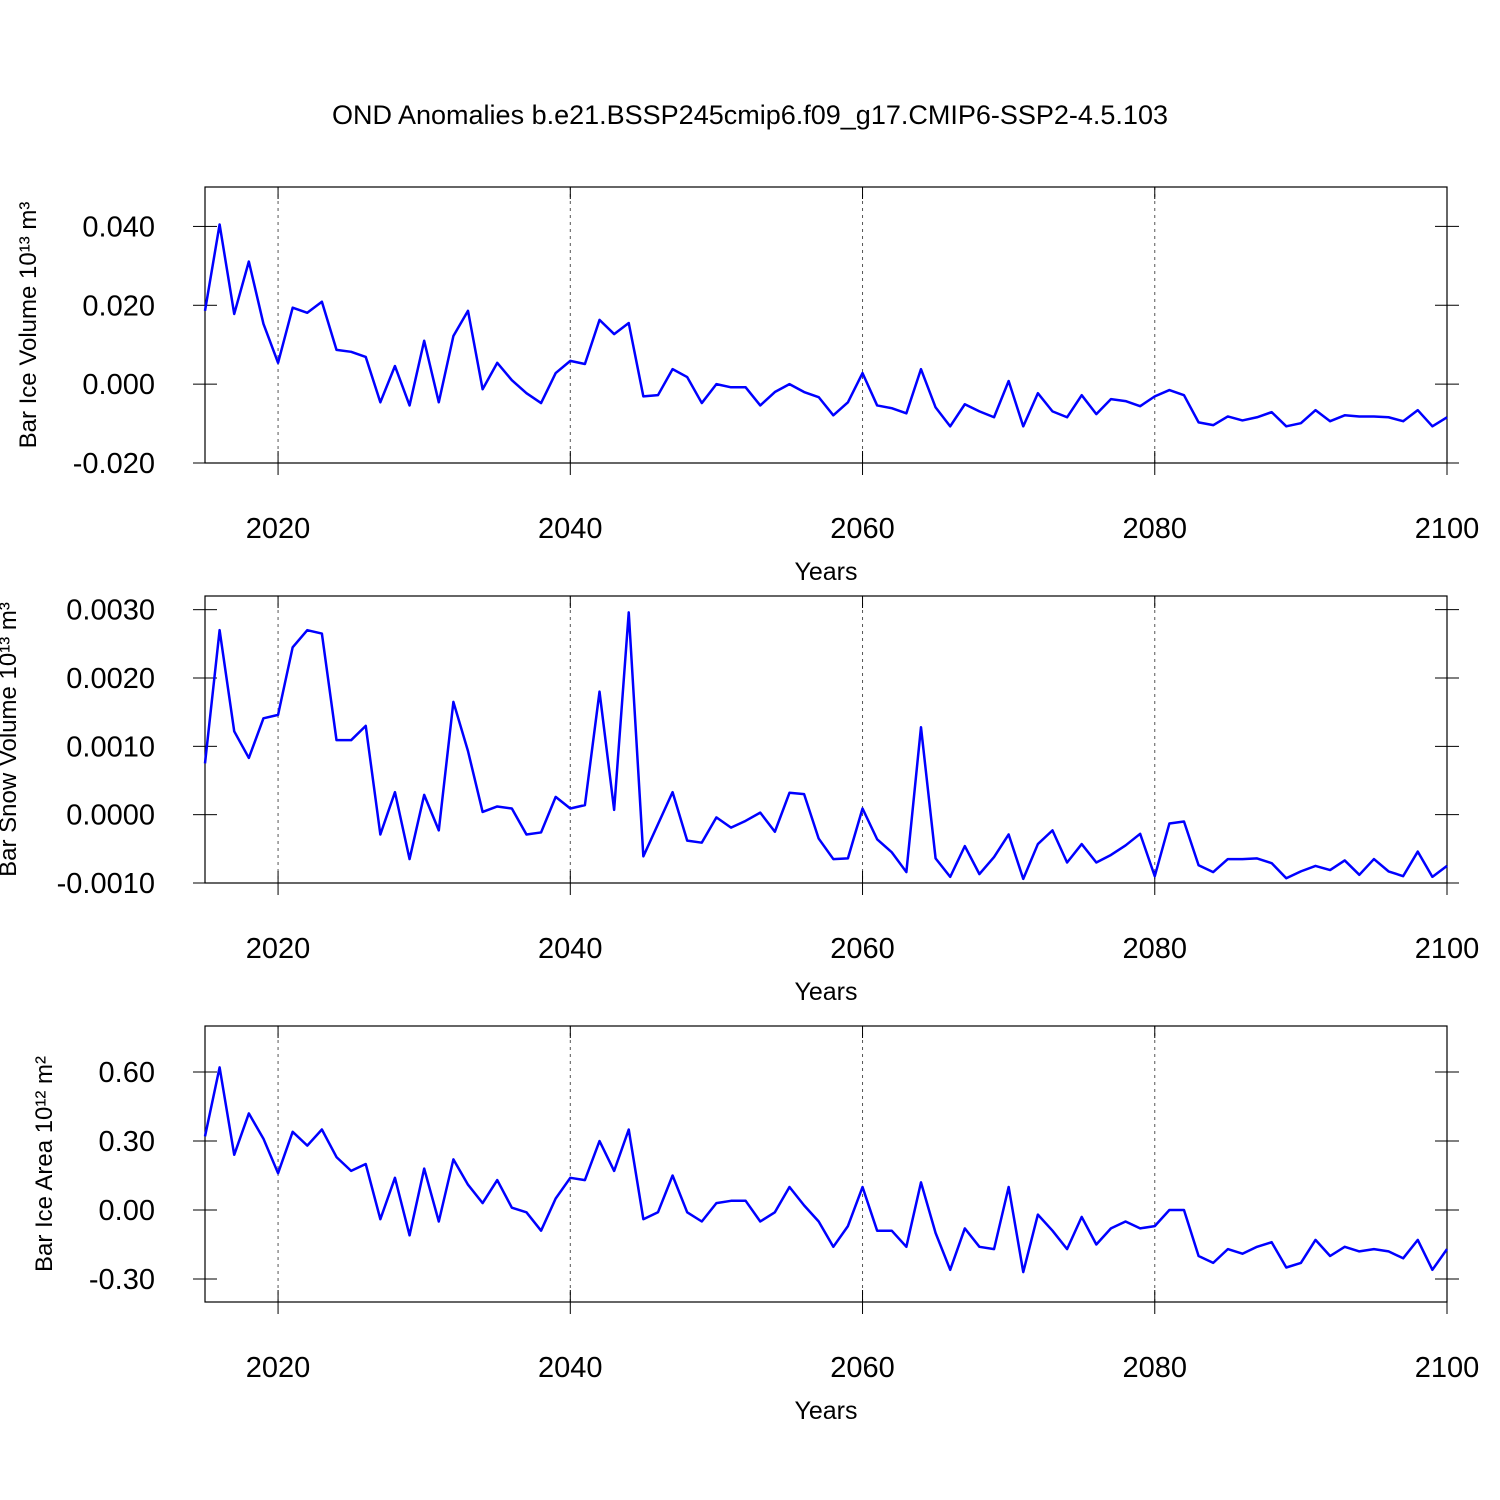 This screenshot has height=1500, width=1500. What do you see at coordinates (118, 227) in the screenshot?
I see `y-tick-label: 0.040` at bounding box center [118, 227].